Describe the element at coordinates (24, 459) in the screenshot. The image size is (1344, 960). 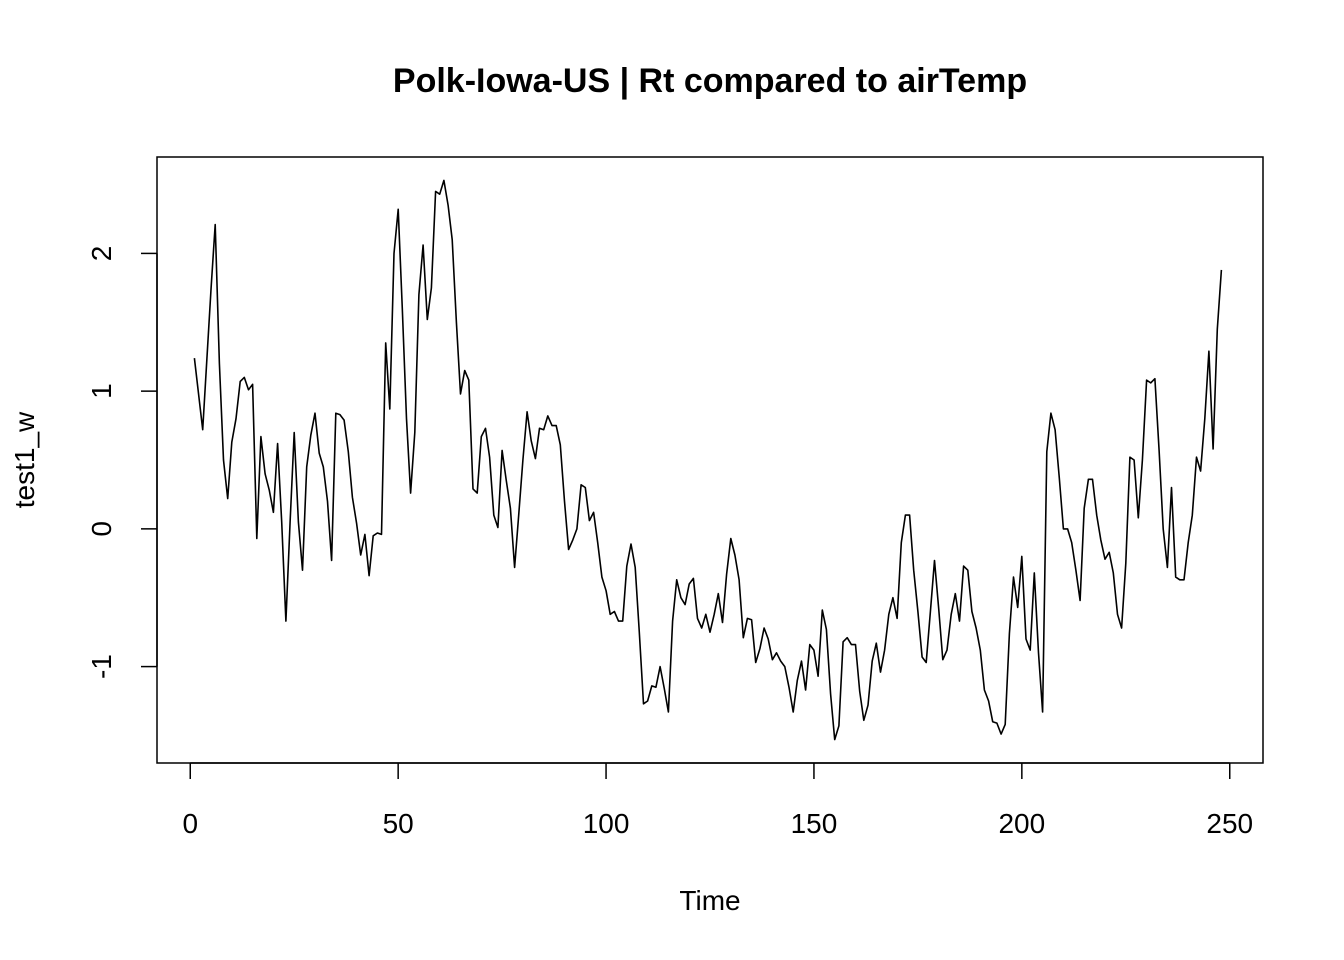
I see `y-axis-label: test1_w` at that location.